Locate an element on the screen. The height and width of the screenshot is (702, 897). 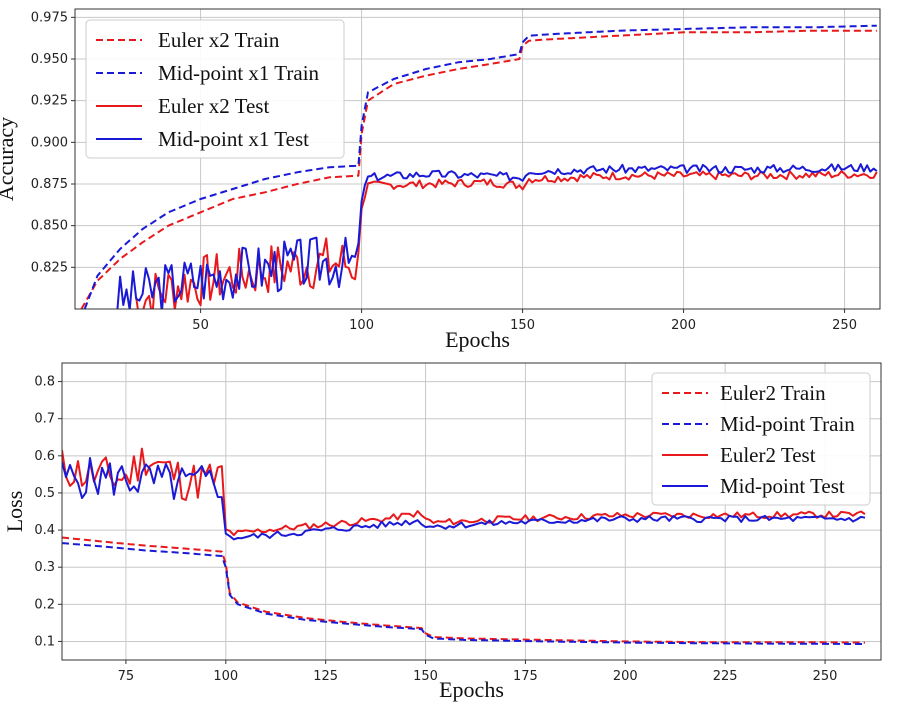
legend-label: Euler x2 Train is located at coordinates (219, 40).